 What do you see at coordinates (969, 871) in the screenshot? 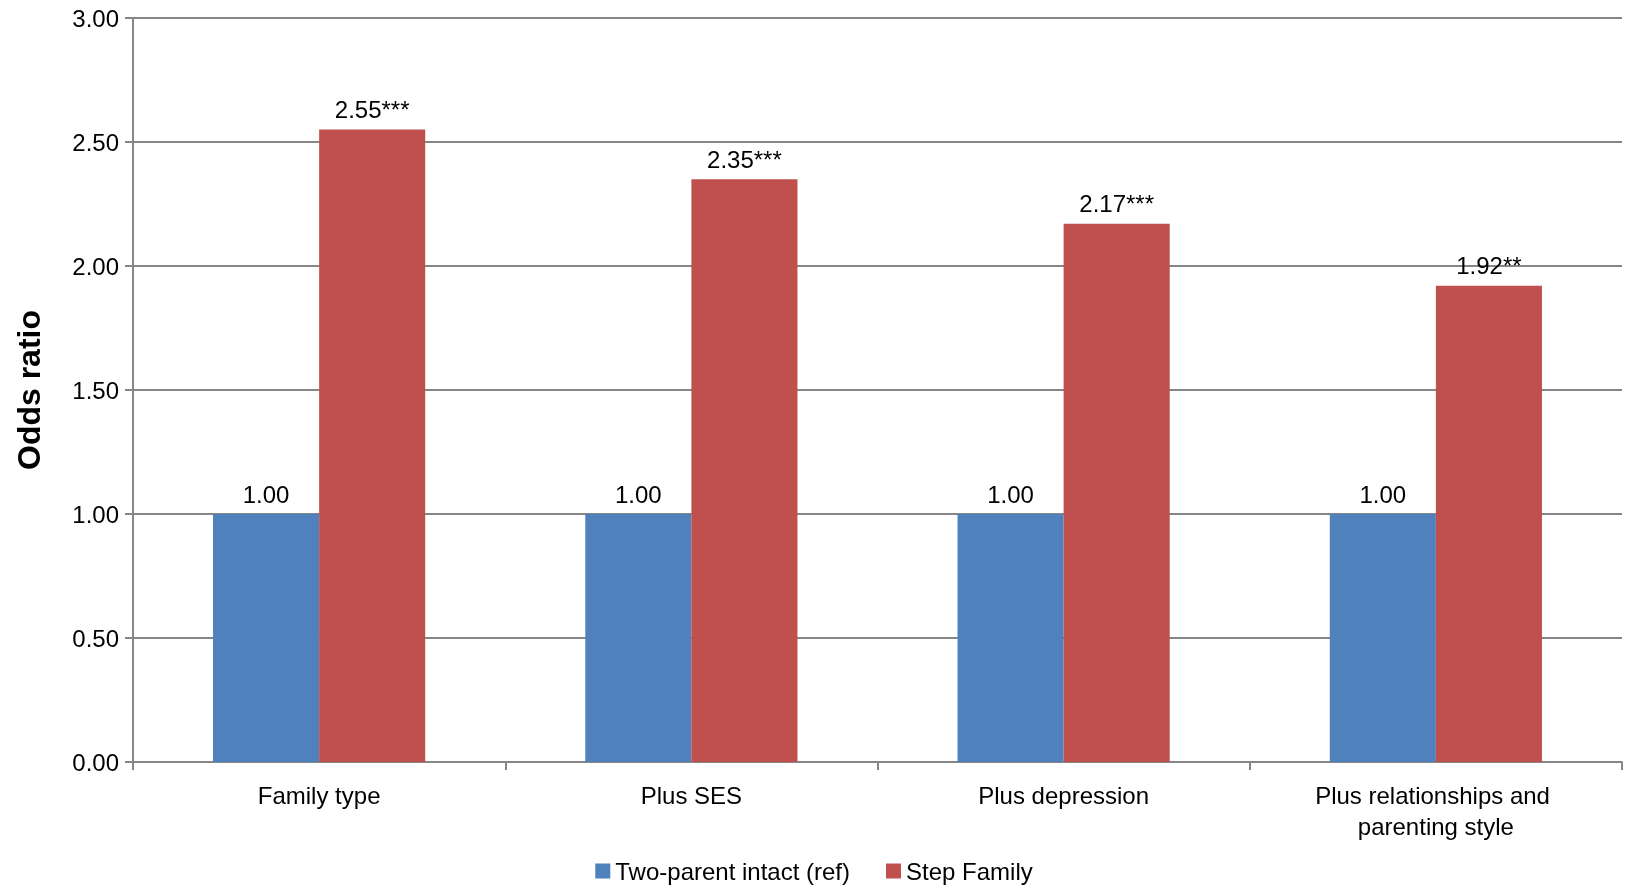
I see `legend-label: Step Family` at bounding box center [969, 871].